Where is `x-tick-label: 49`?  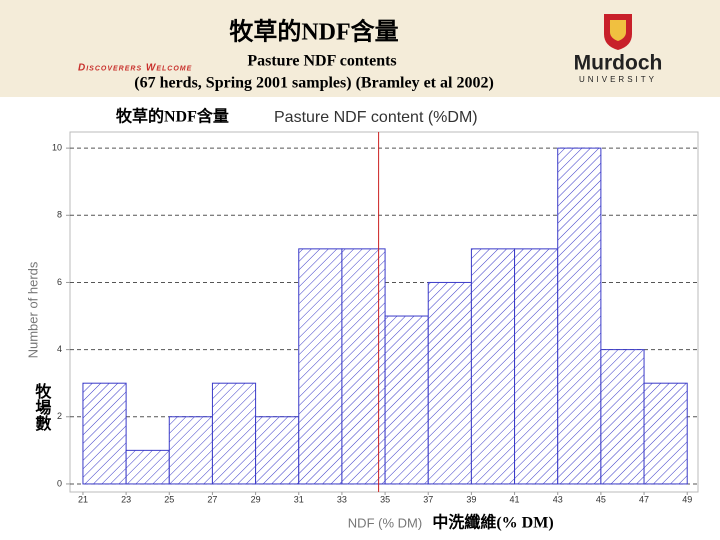 x-tick-label: 49 is located at coordinates (687, 499).